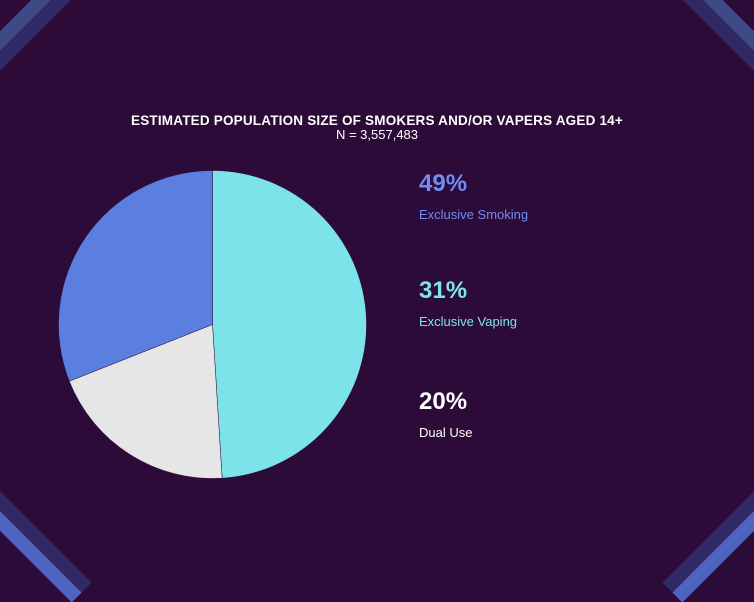 The height and width of the screenshot is (602, 754). Describe the element at coordinates (708, 46) in the screenshot. I see `corner-decoration-top-right` at that location.